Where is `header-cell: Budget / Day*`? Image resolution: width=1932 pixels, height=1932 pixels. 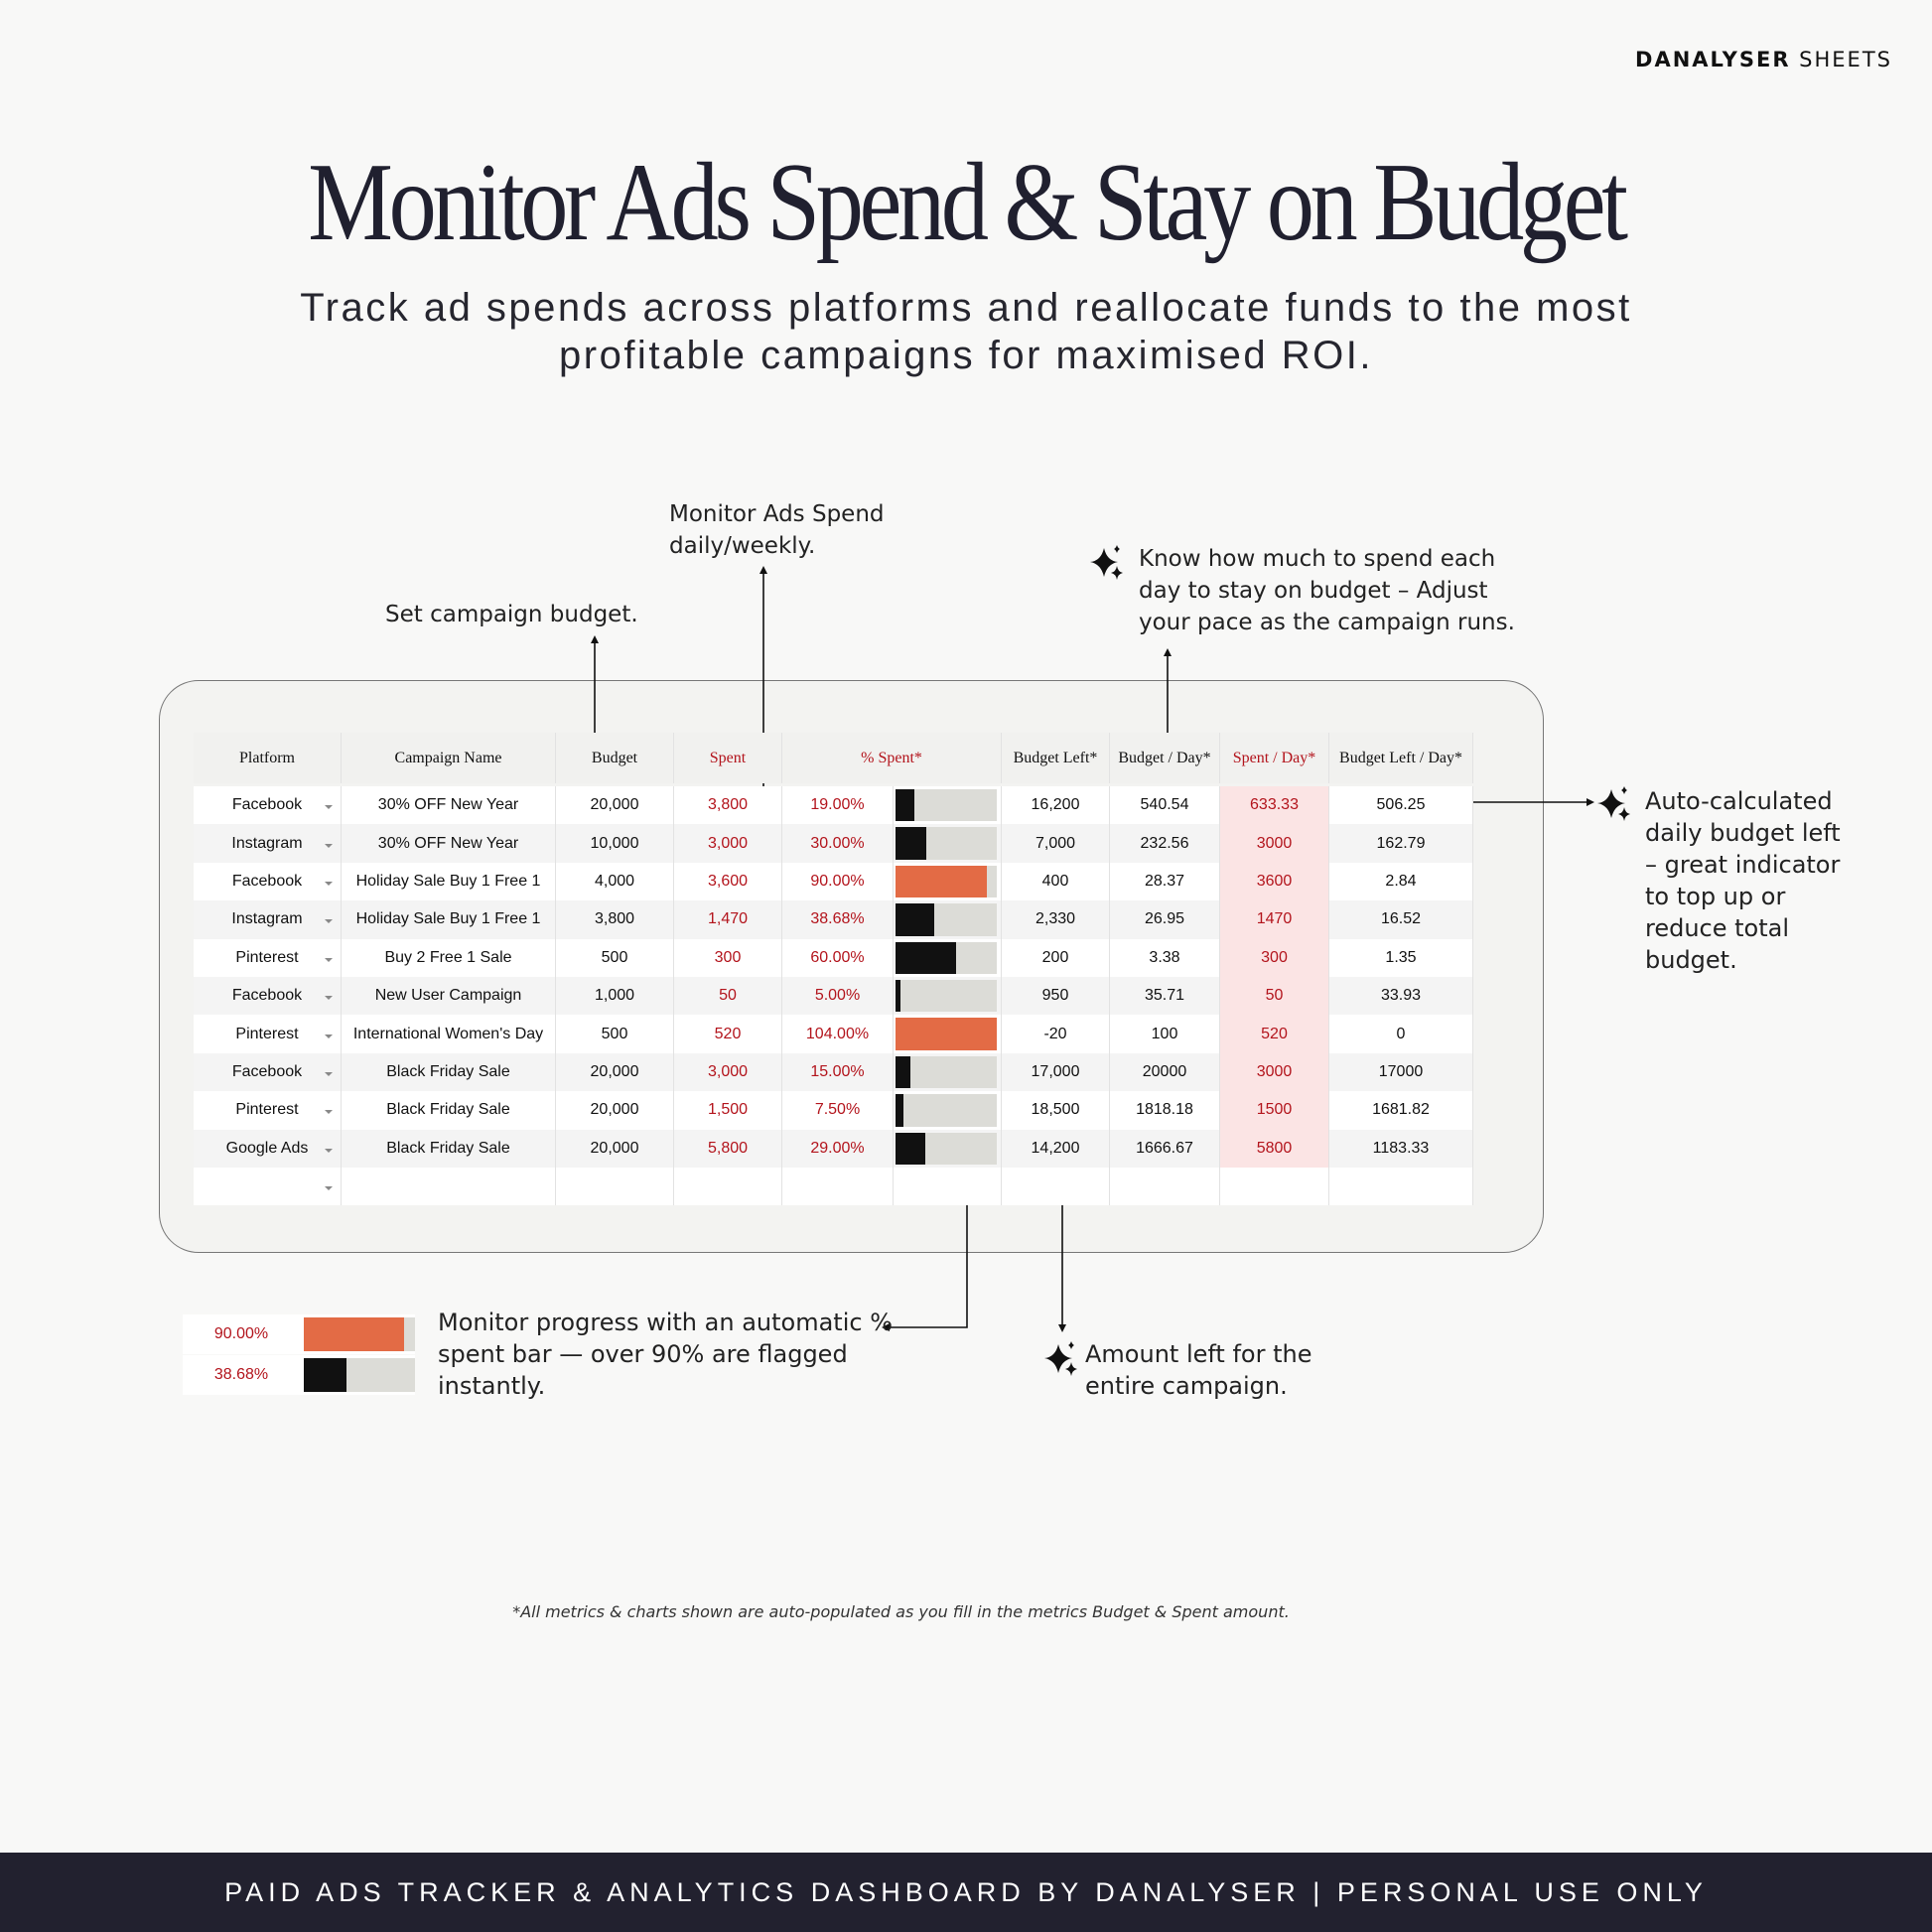
header-cell: Budget / Day* is located at coordinates (1165, 758).